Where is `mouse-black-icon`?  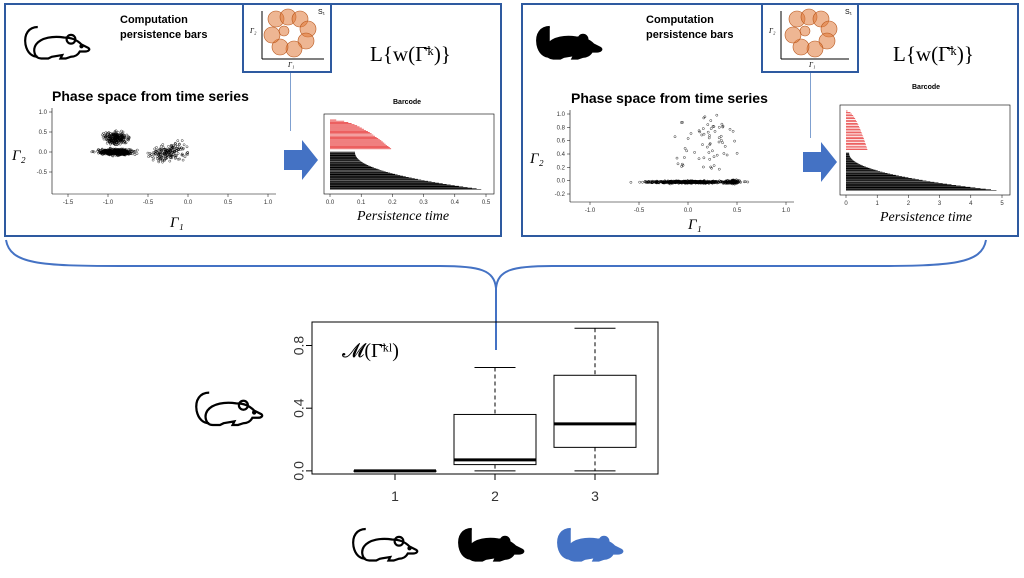 mouse-black-icon is located at coordinates (569, 41).